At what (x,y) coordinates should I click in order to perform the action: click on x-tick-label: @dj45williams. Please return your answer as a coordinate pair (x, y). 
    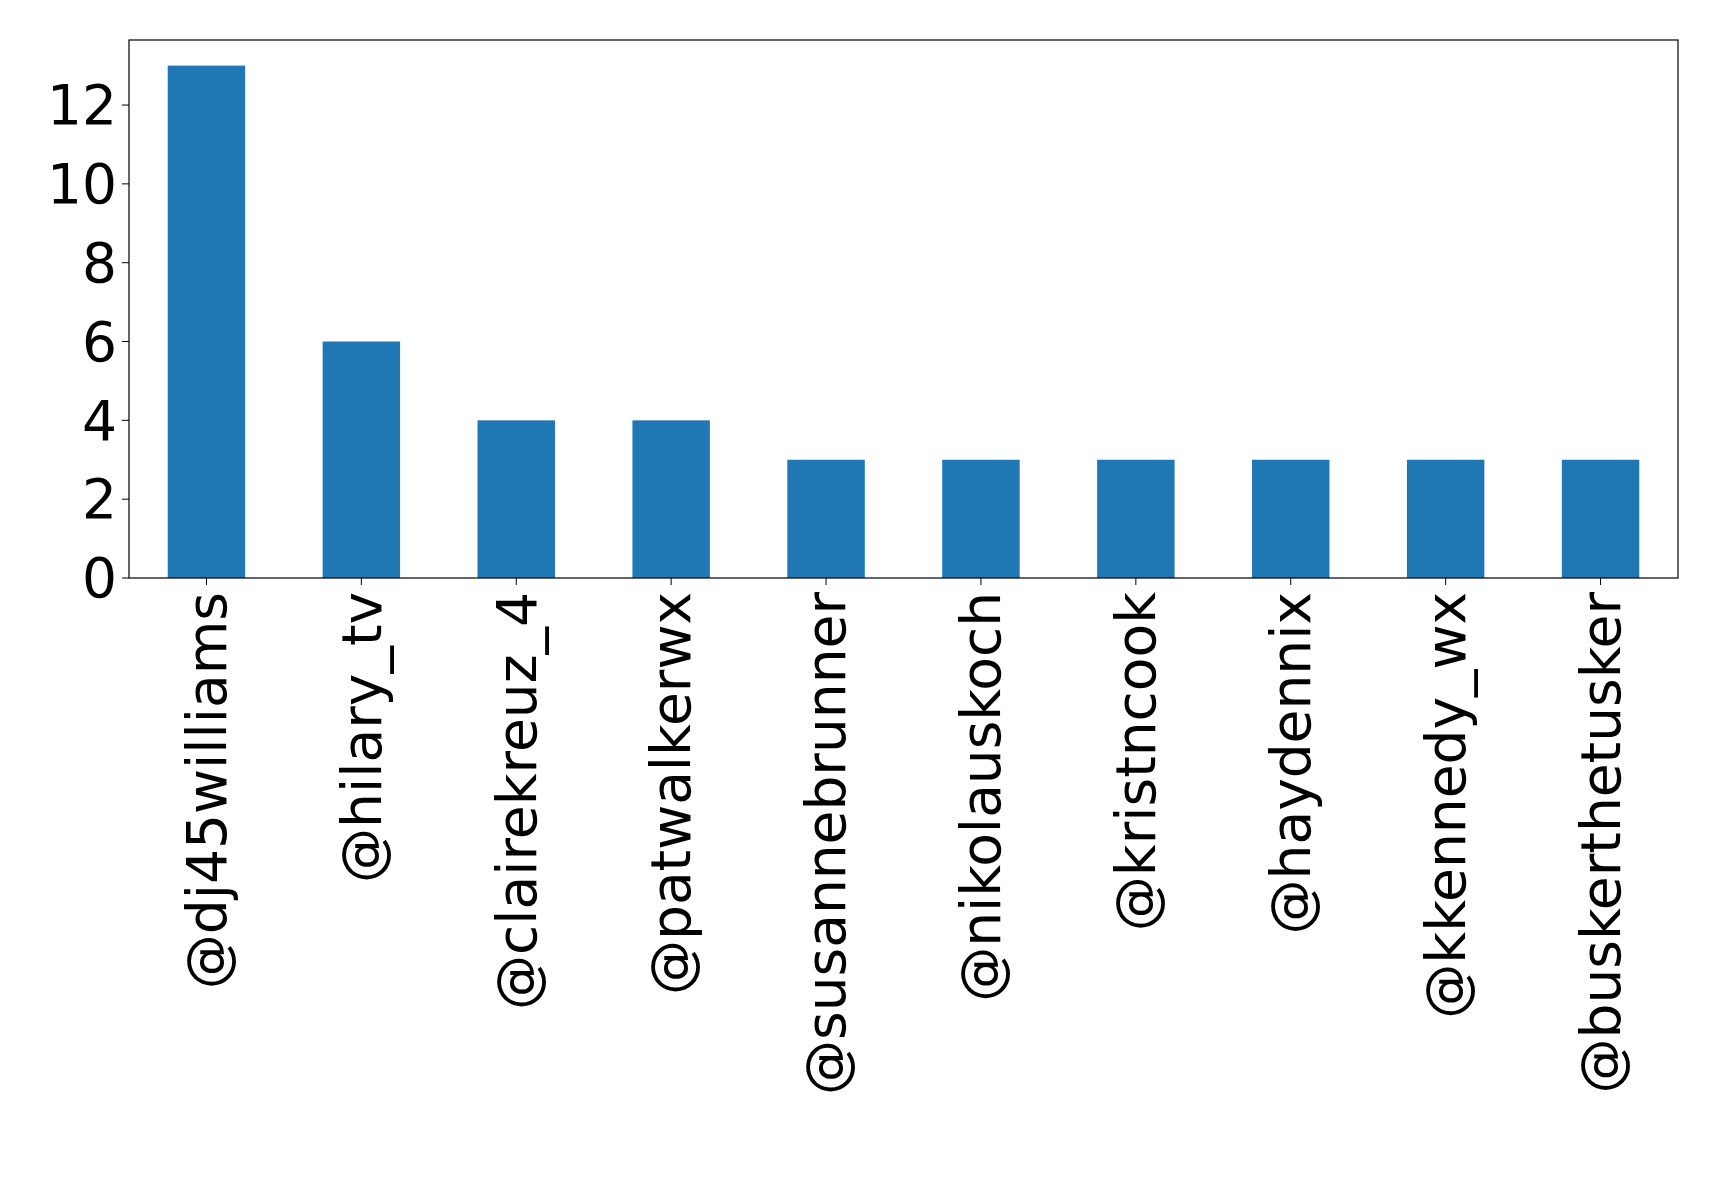
    Looking at the image, I should click on (206, 791).